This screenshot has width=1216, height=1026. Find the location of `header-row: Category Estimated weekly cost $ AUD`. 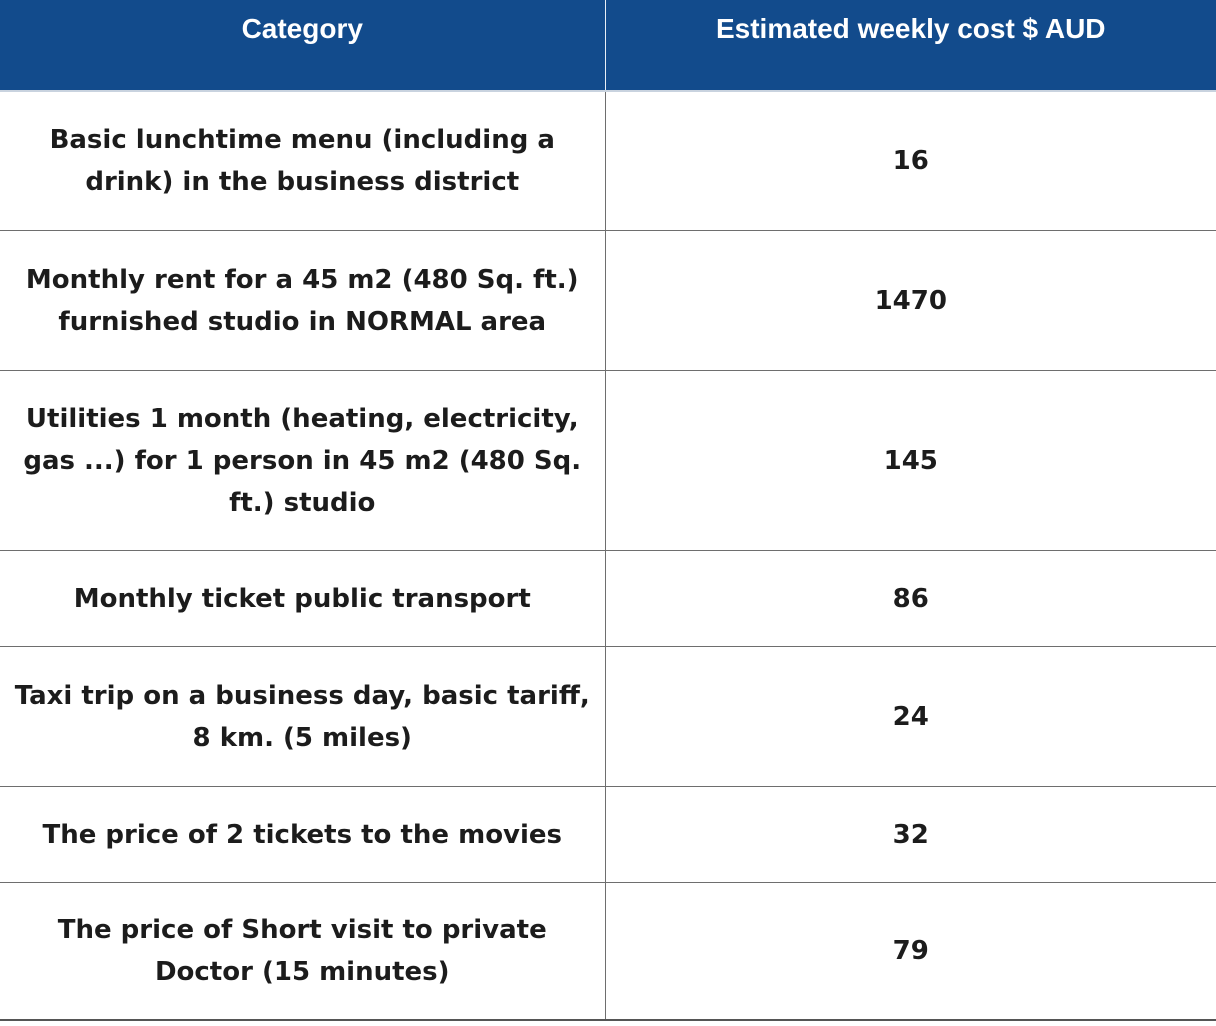

header-row: Category Estimated weekly cost $ AUD is located at coordinates (608, 46).